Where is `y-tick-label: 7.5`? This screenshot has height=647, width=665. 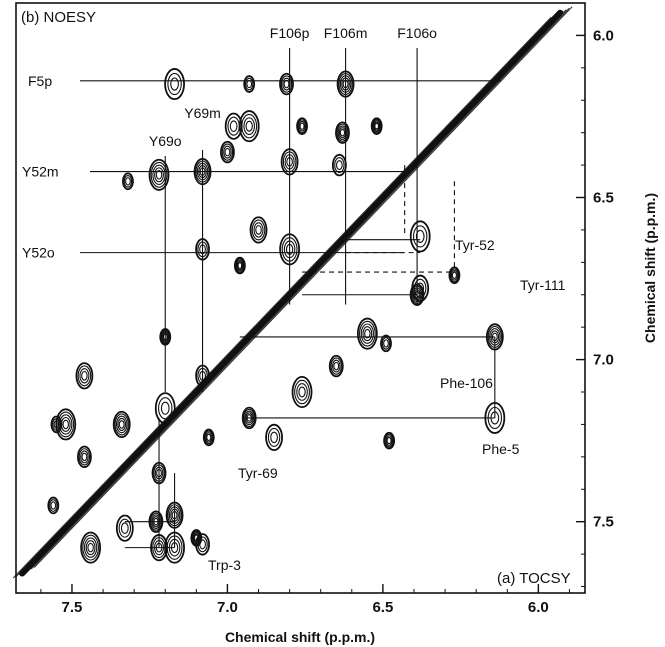
y-tick-label: 7.5 is located at coordinates (603, 522).